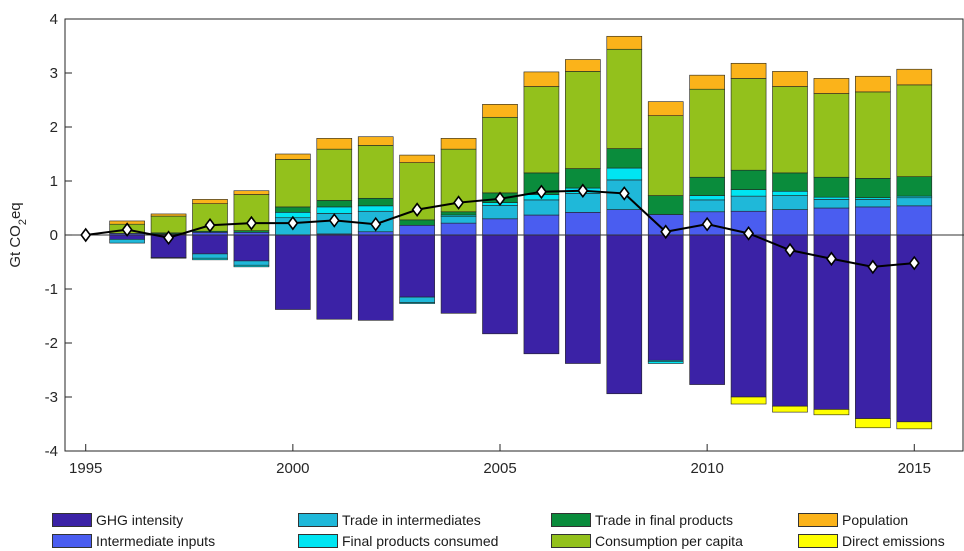 Image resolution: width=964 pixels, height=551 pixels. Describe the element at coordinates (790, 130) in the screenshot. I see `bar-segment-consumption-per-capita-2012` at that location.